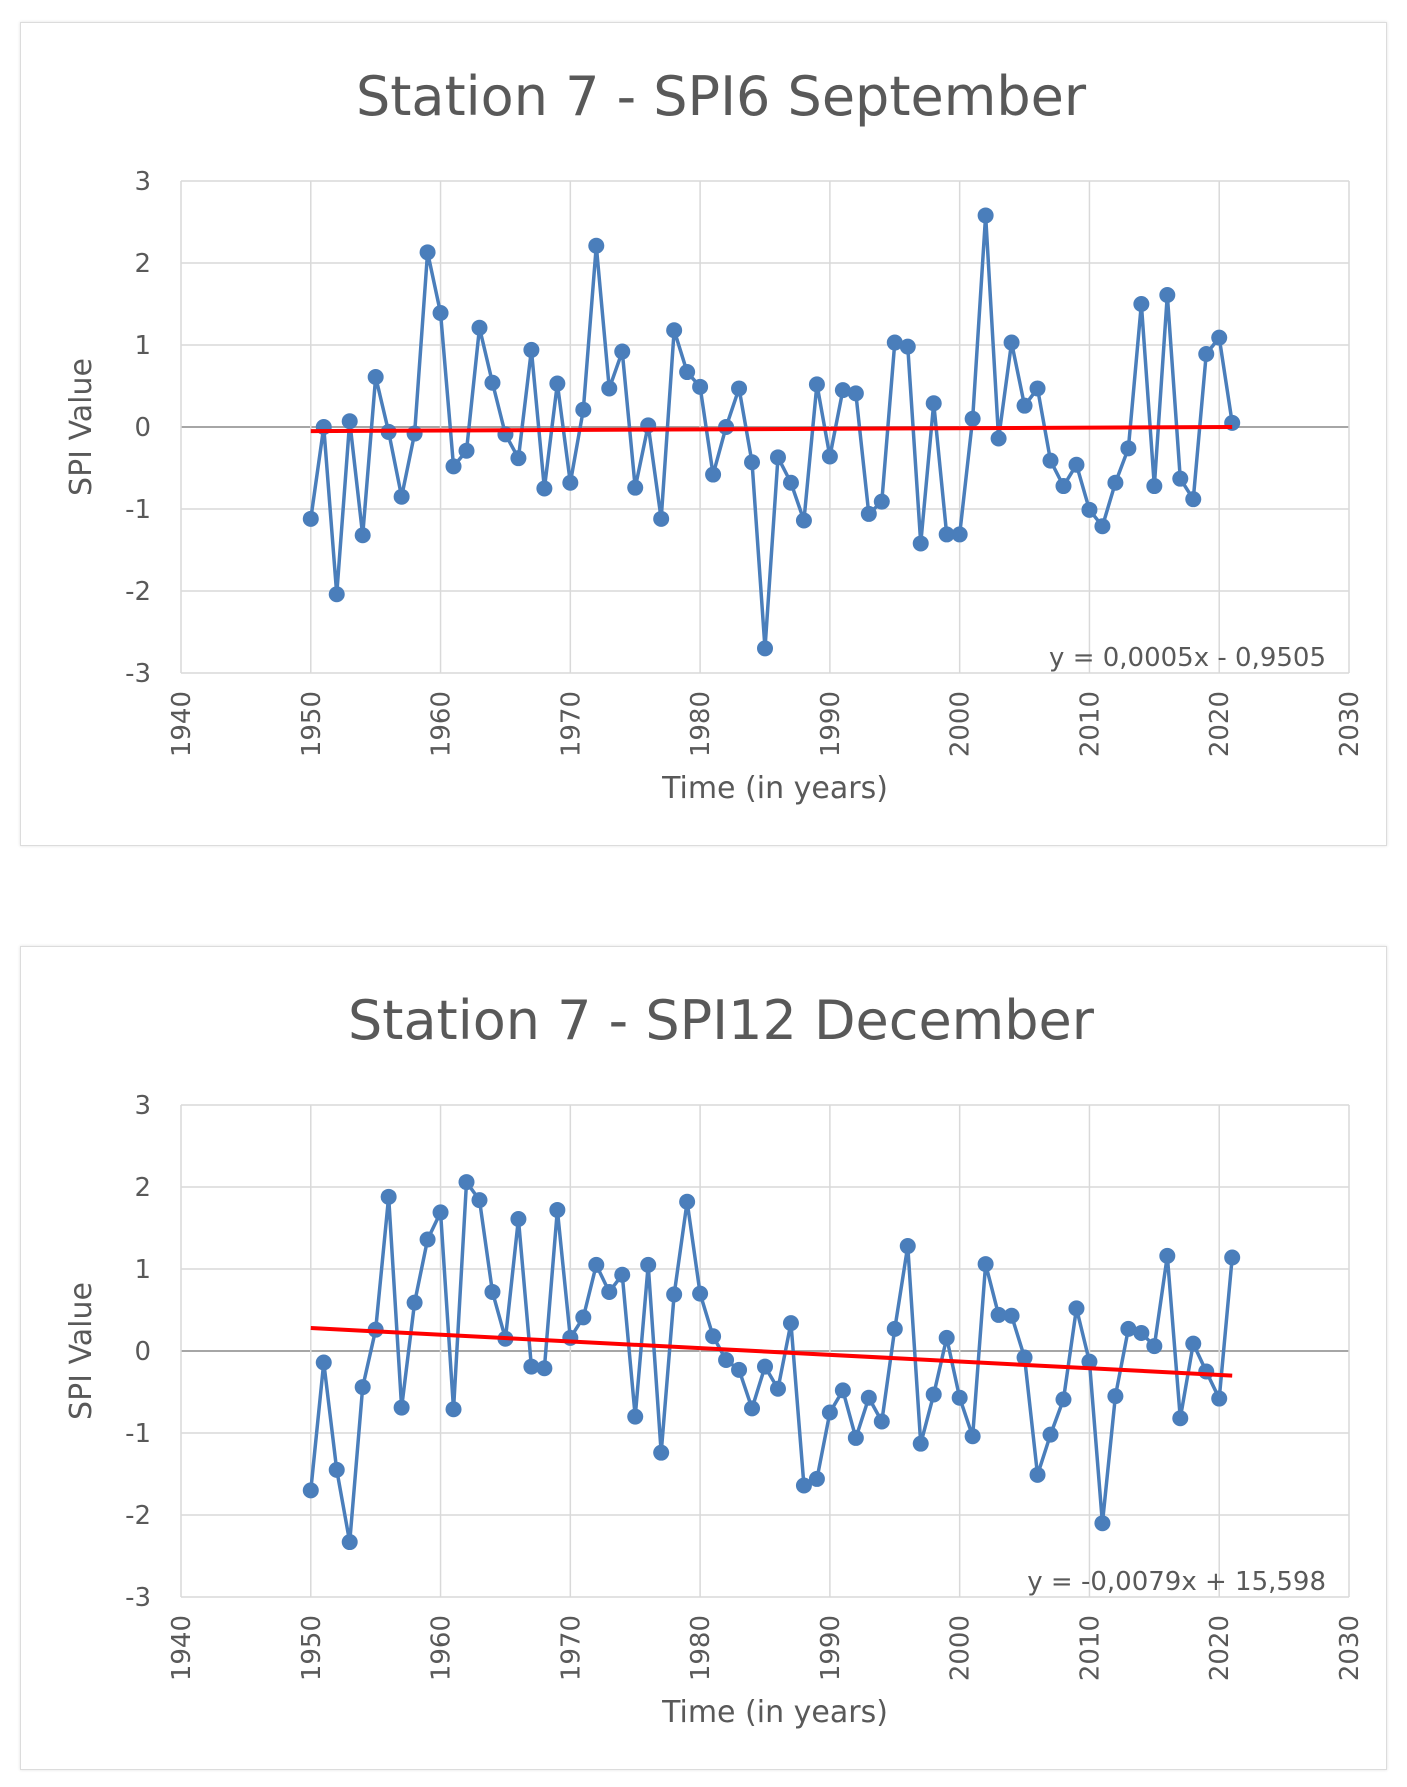 This screenshot has width=1407, height=1787. What do you see at coordinates (1176, 1582) in the screenshot?
I see `trendline-equation: y = -0,0079x + 15,598` at bounding box center [1176, 1582].